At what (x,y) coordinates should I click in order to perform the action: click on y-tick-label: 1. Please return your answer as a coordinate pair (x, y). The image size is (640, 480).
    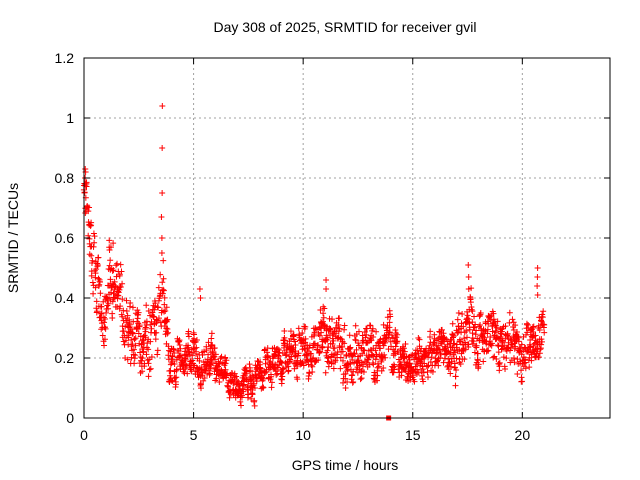
    Looking at the image, I should click on (70, 118).